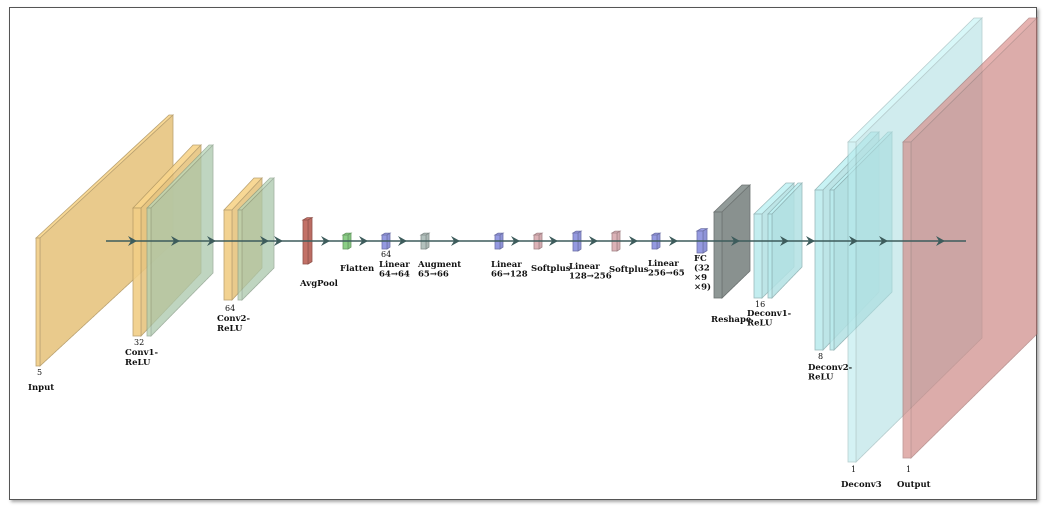  I want to click on augment-label-line-1: Augment, so click(439, 265).